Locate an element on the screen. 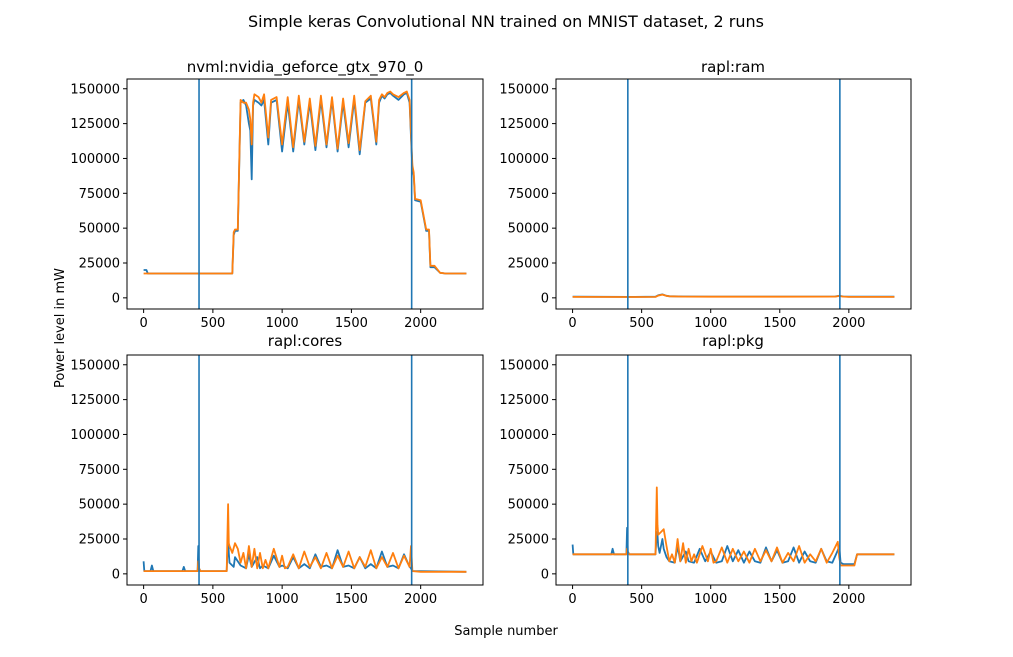 The height and width of the screenshot is (657, 1013). figure-ylabel: Power level in mW is located at coordinates (60, 328).